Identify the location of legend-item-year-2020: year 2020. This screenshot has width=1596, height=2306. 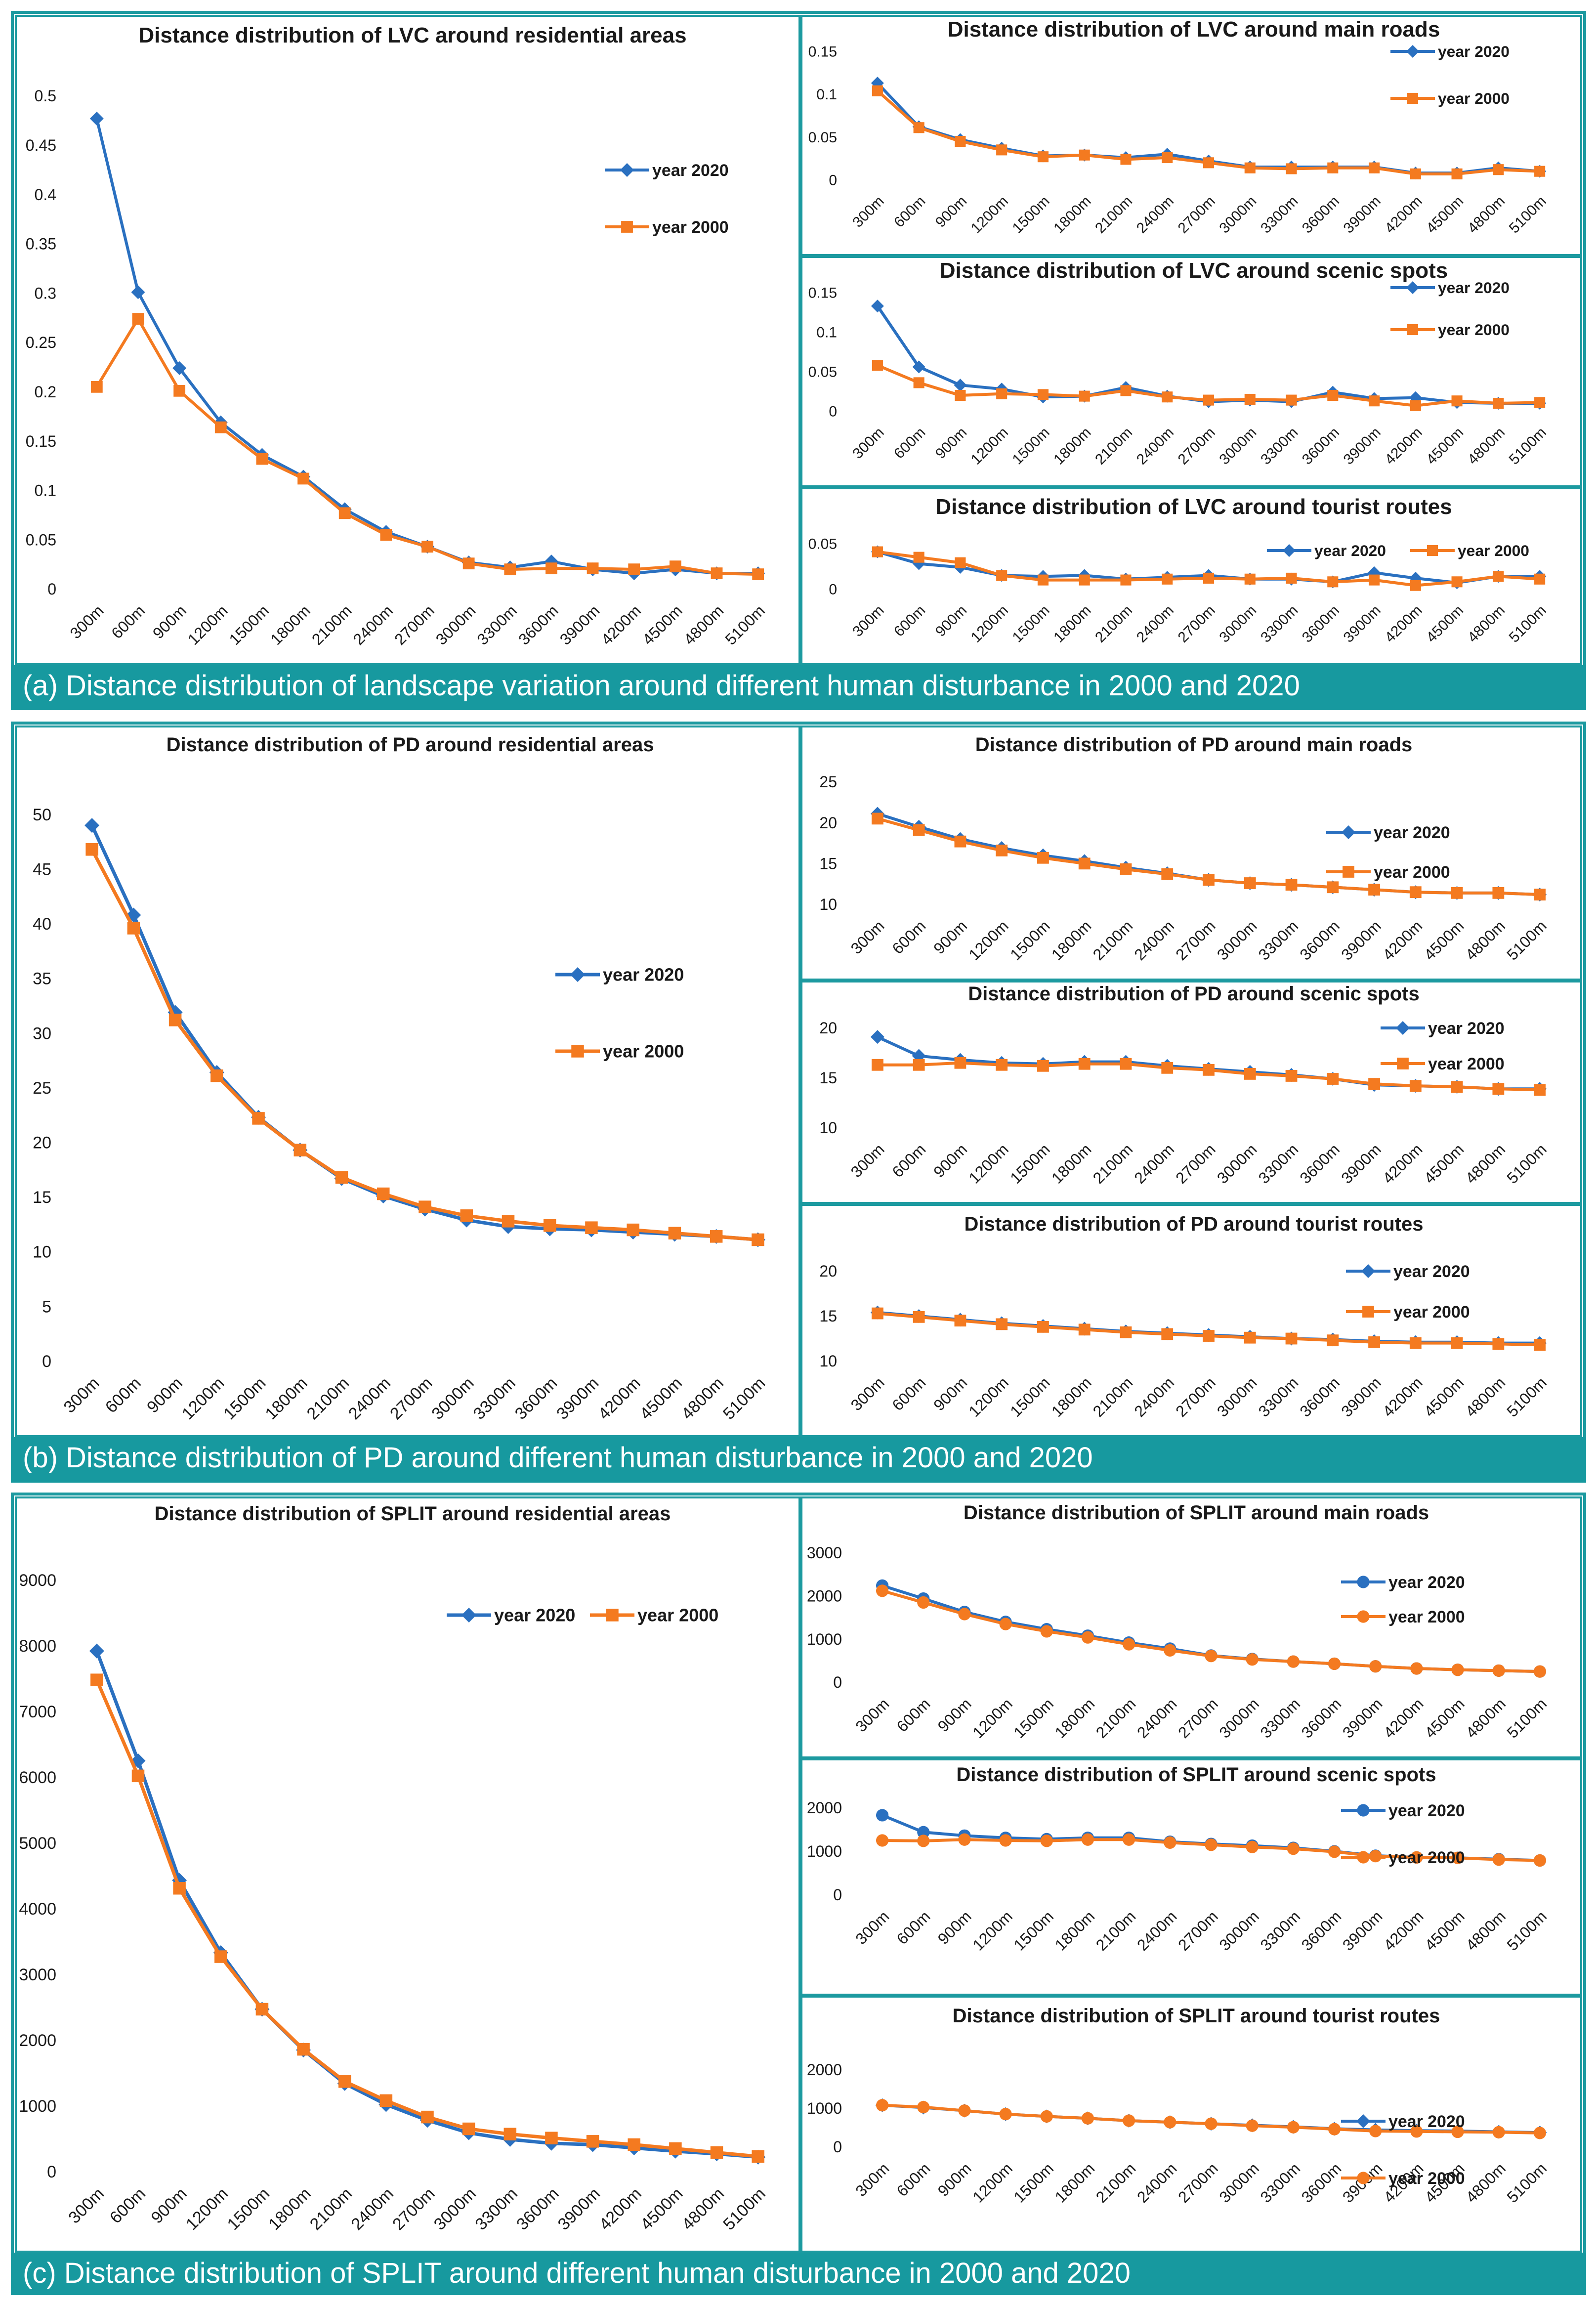
(1450, 288).